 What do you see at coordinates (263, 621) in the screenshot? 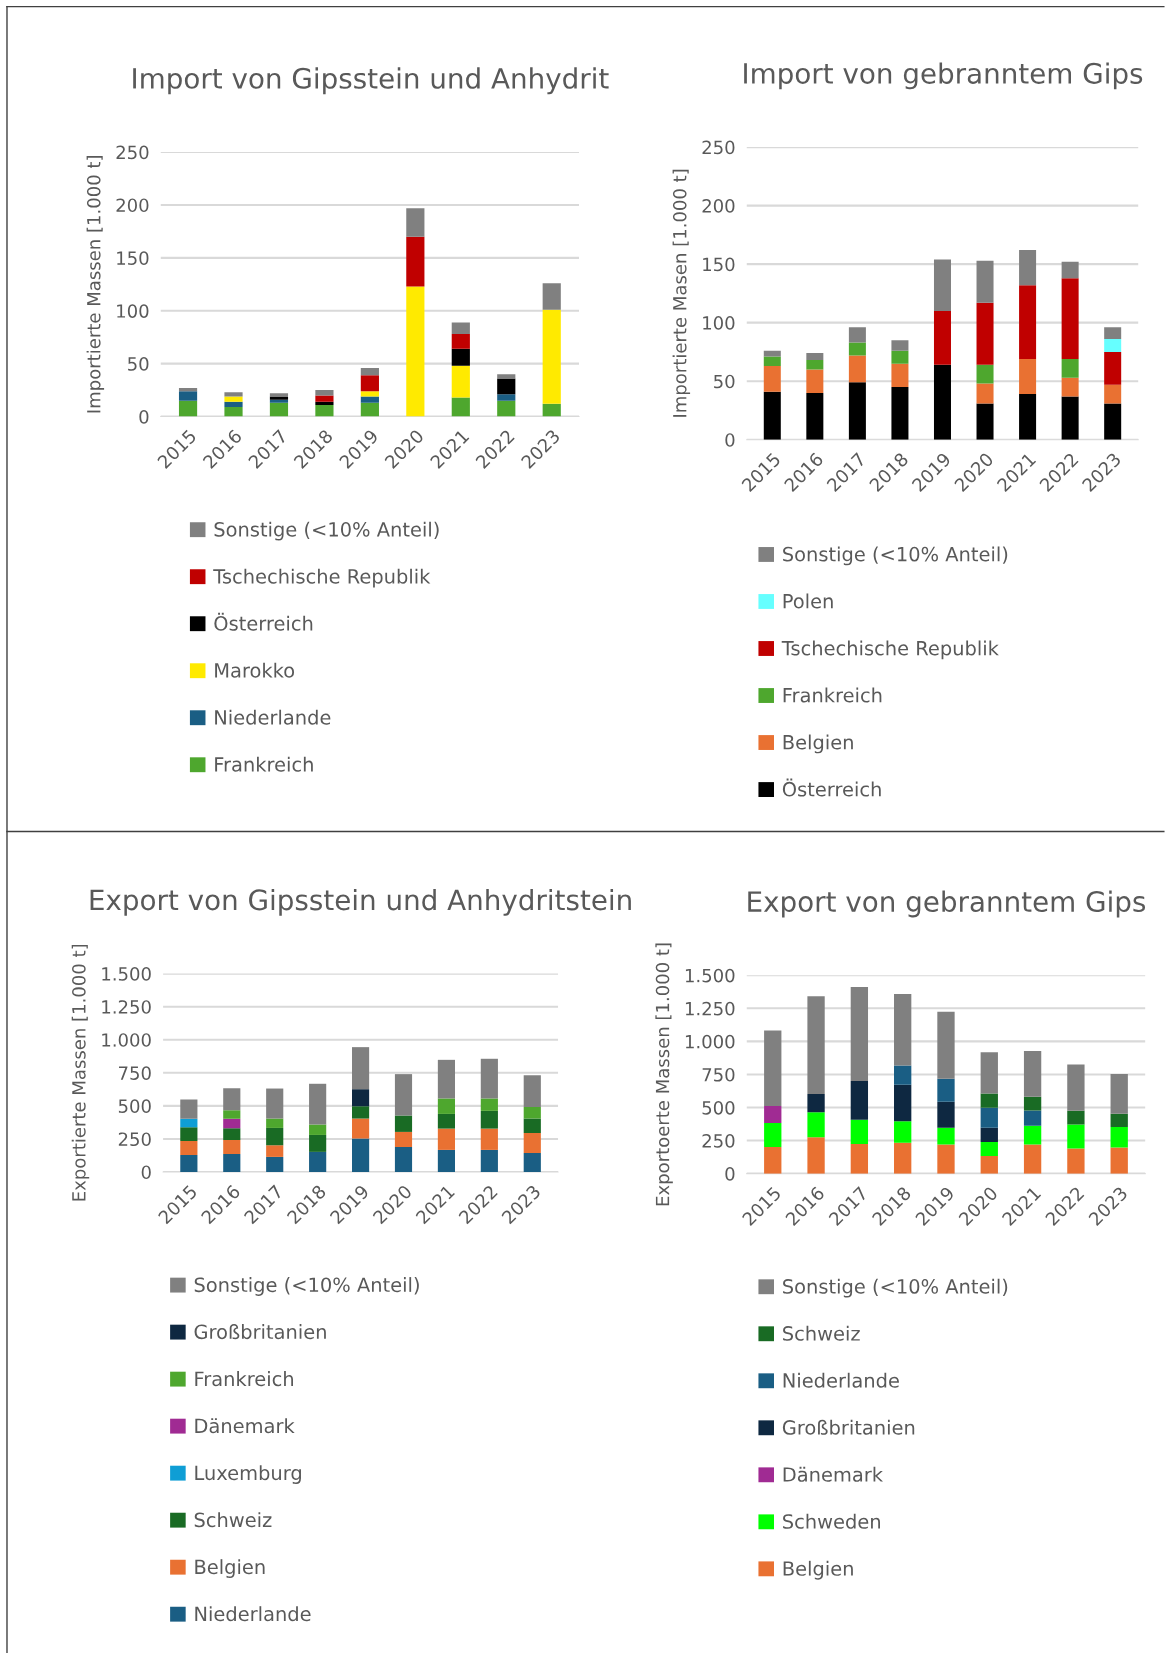
I see `legend-label: Österreich` at bounding box center [263, 621].